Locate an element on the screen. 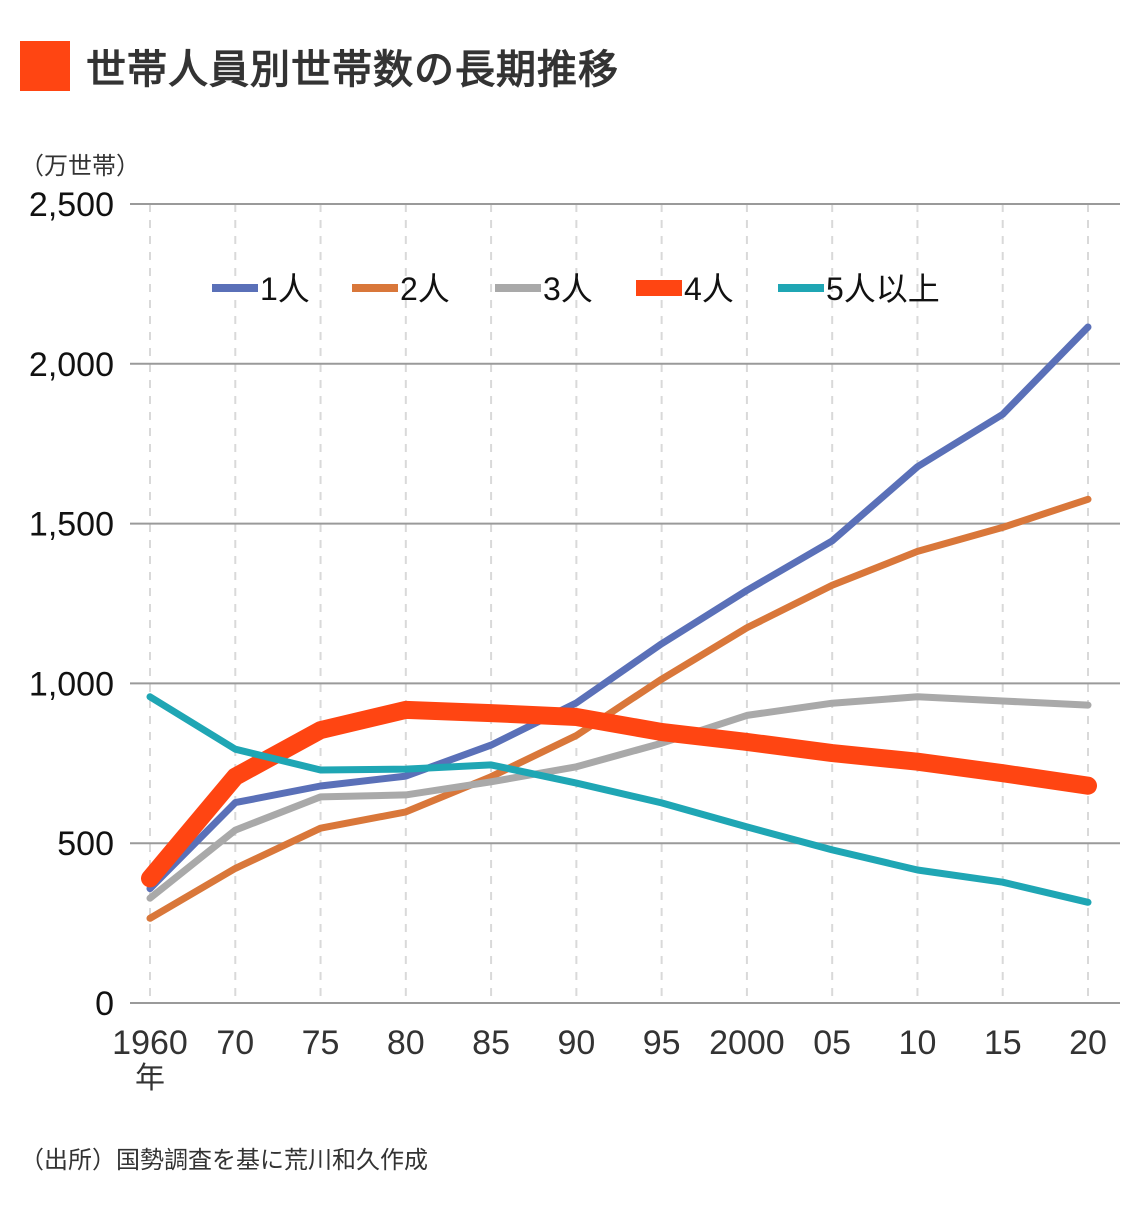 Image resolution: width=1140 pixels, height=1212 pixels. y-tick-label: 2,000 is located at coordinates (71, 365).